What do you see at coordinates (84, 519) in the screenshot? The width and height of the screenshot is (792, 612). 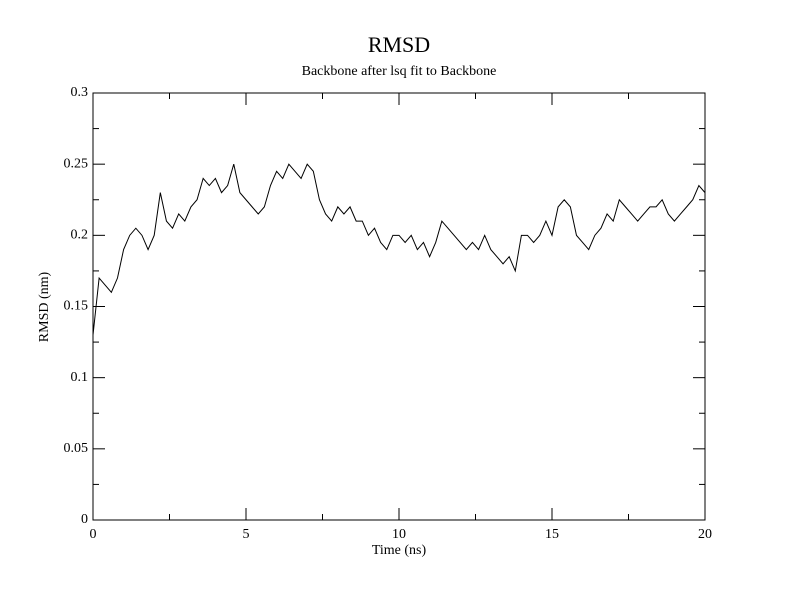 I see `y-tick-label: 0` at bounding box center [84, 519].